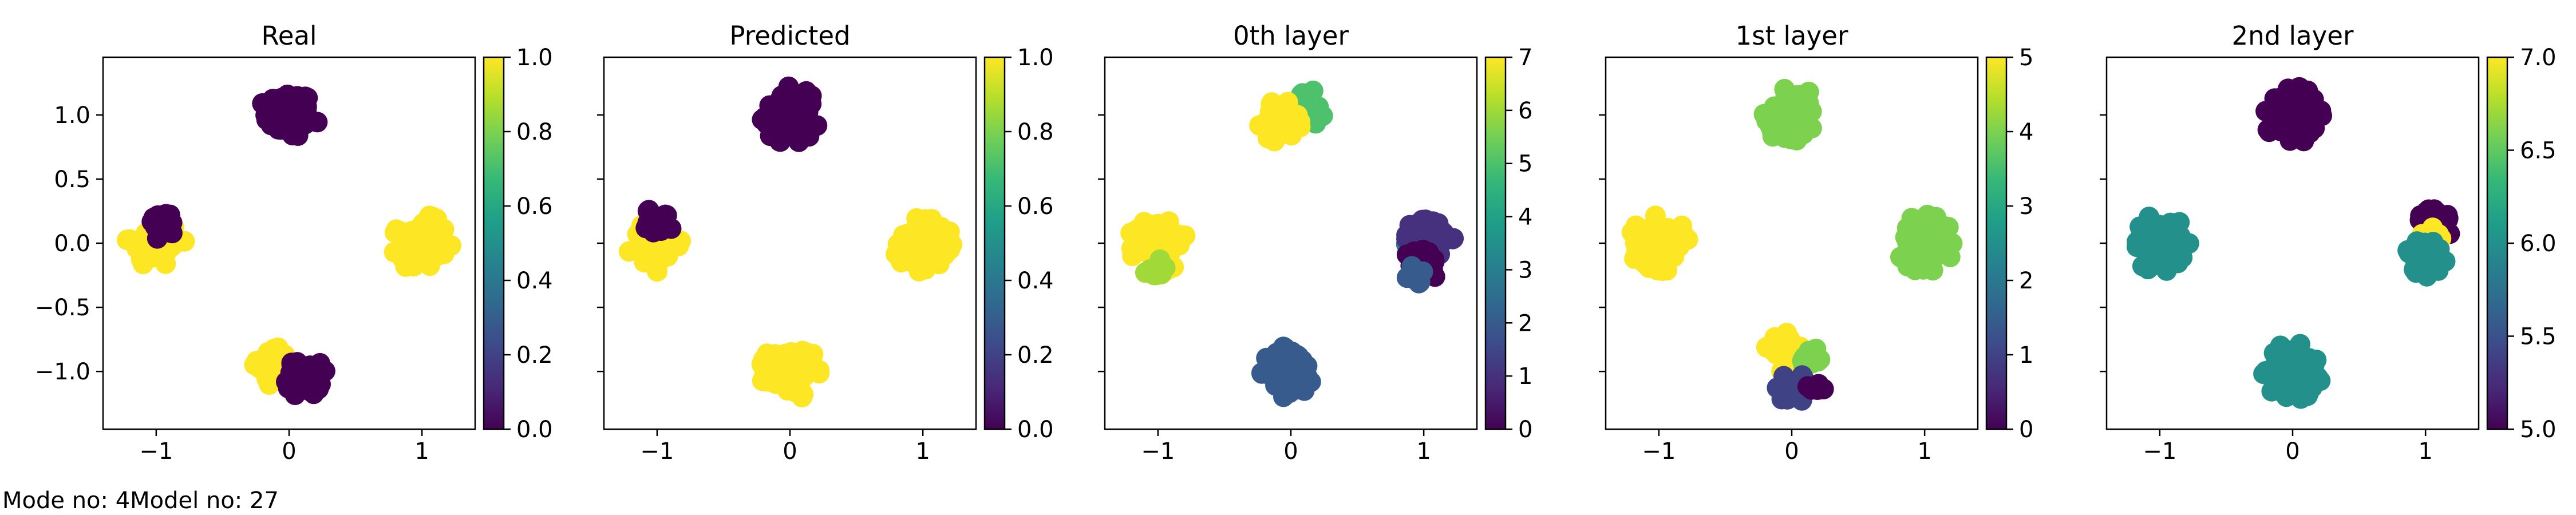  Describe the element at coordinates (1035, 355) in the screenshot. I see `colorbar-tick-label: 0.2` at that location.